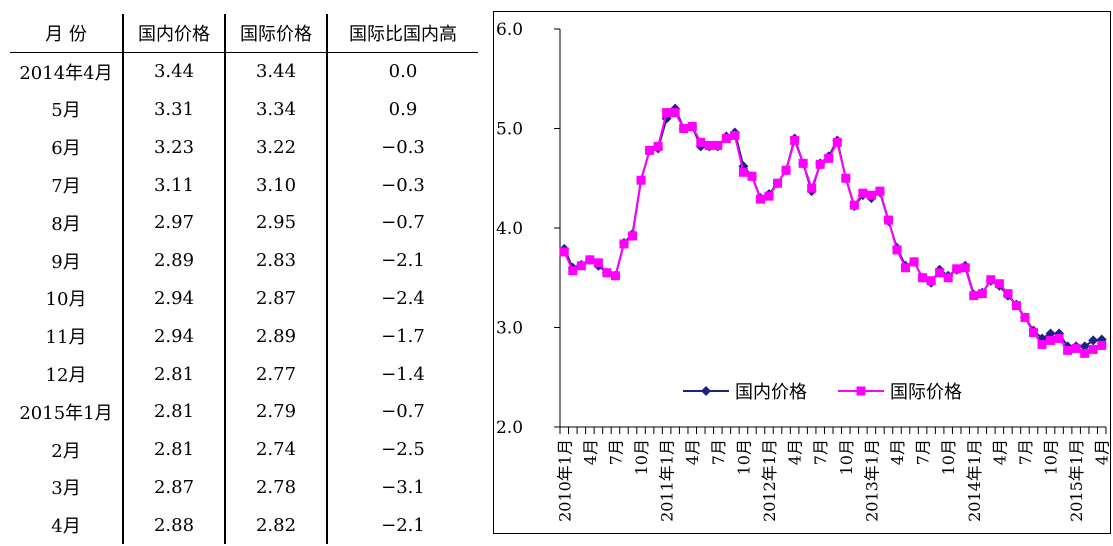  Describe the element at coordinates (173, 336) in the screenshot. I see `cell-domestic-price: 2.94` at that location.